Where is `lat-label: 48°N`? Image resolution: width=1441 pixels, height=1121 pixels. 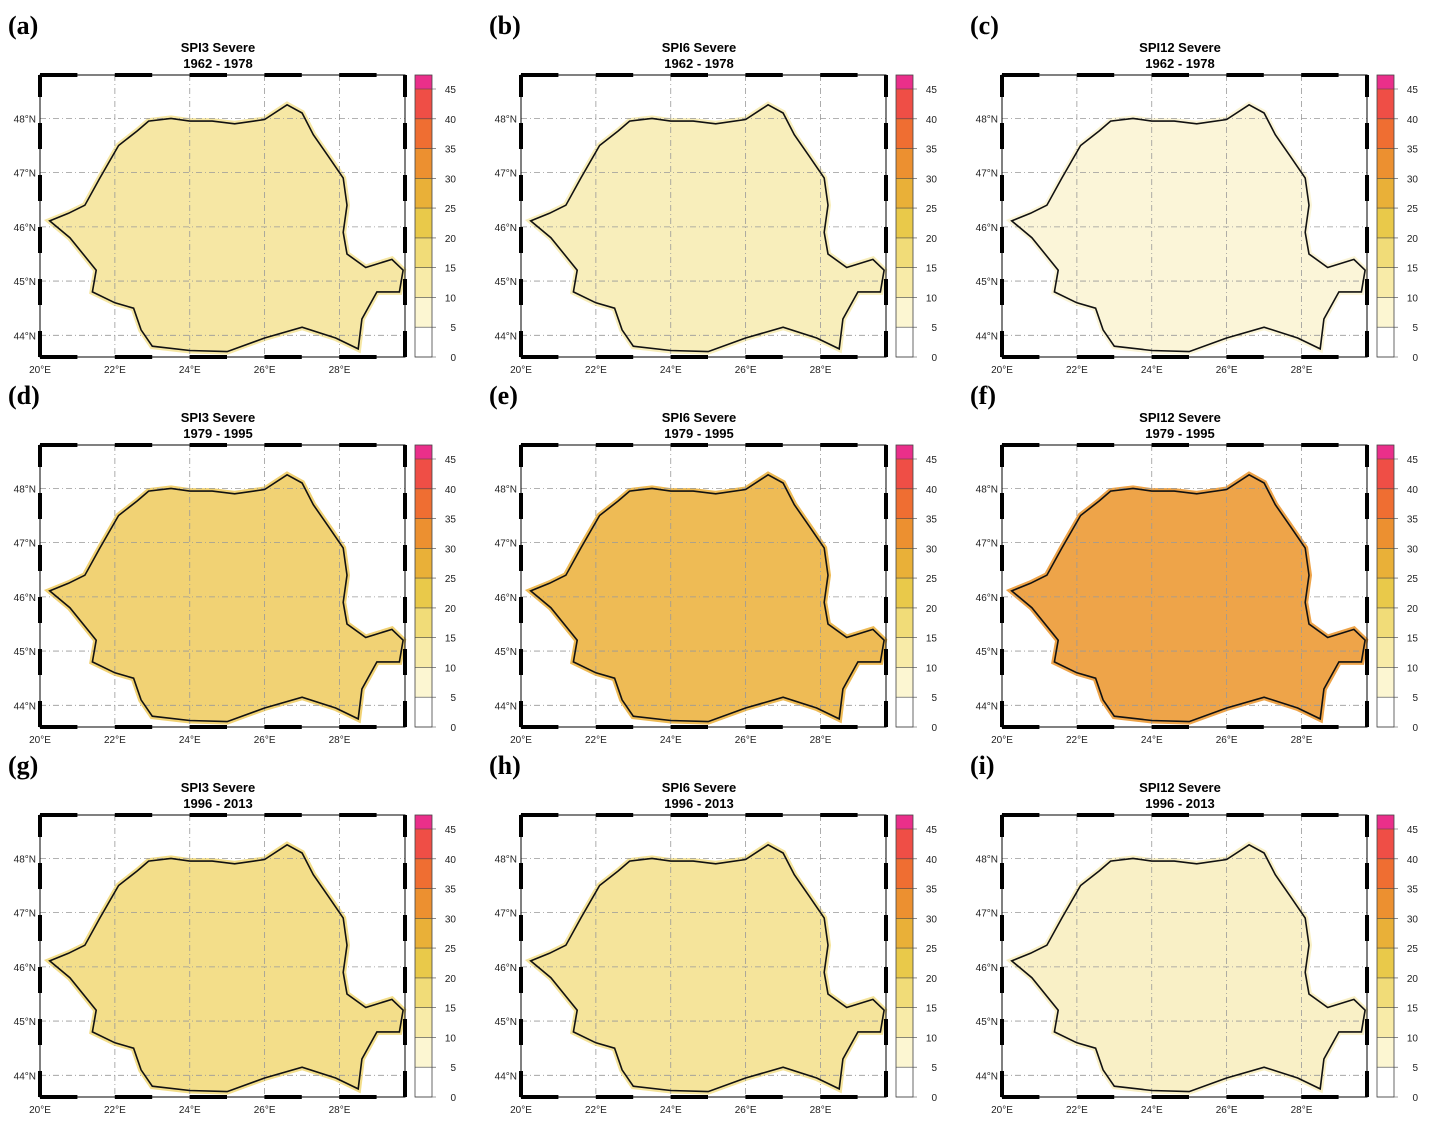
lat-label: 48°N is located at coordinates (987, 119).